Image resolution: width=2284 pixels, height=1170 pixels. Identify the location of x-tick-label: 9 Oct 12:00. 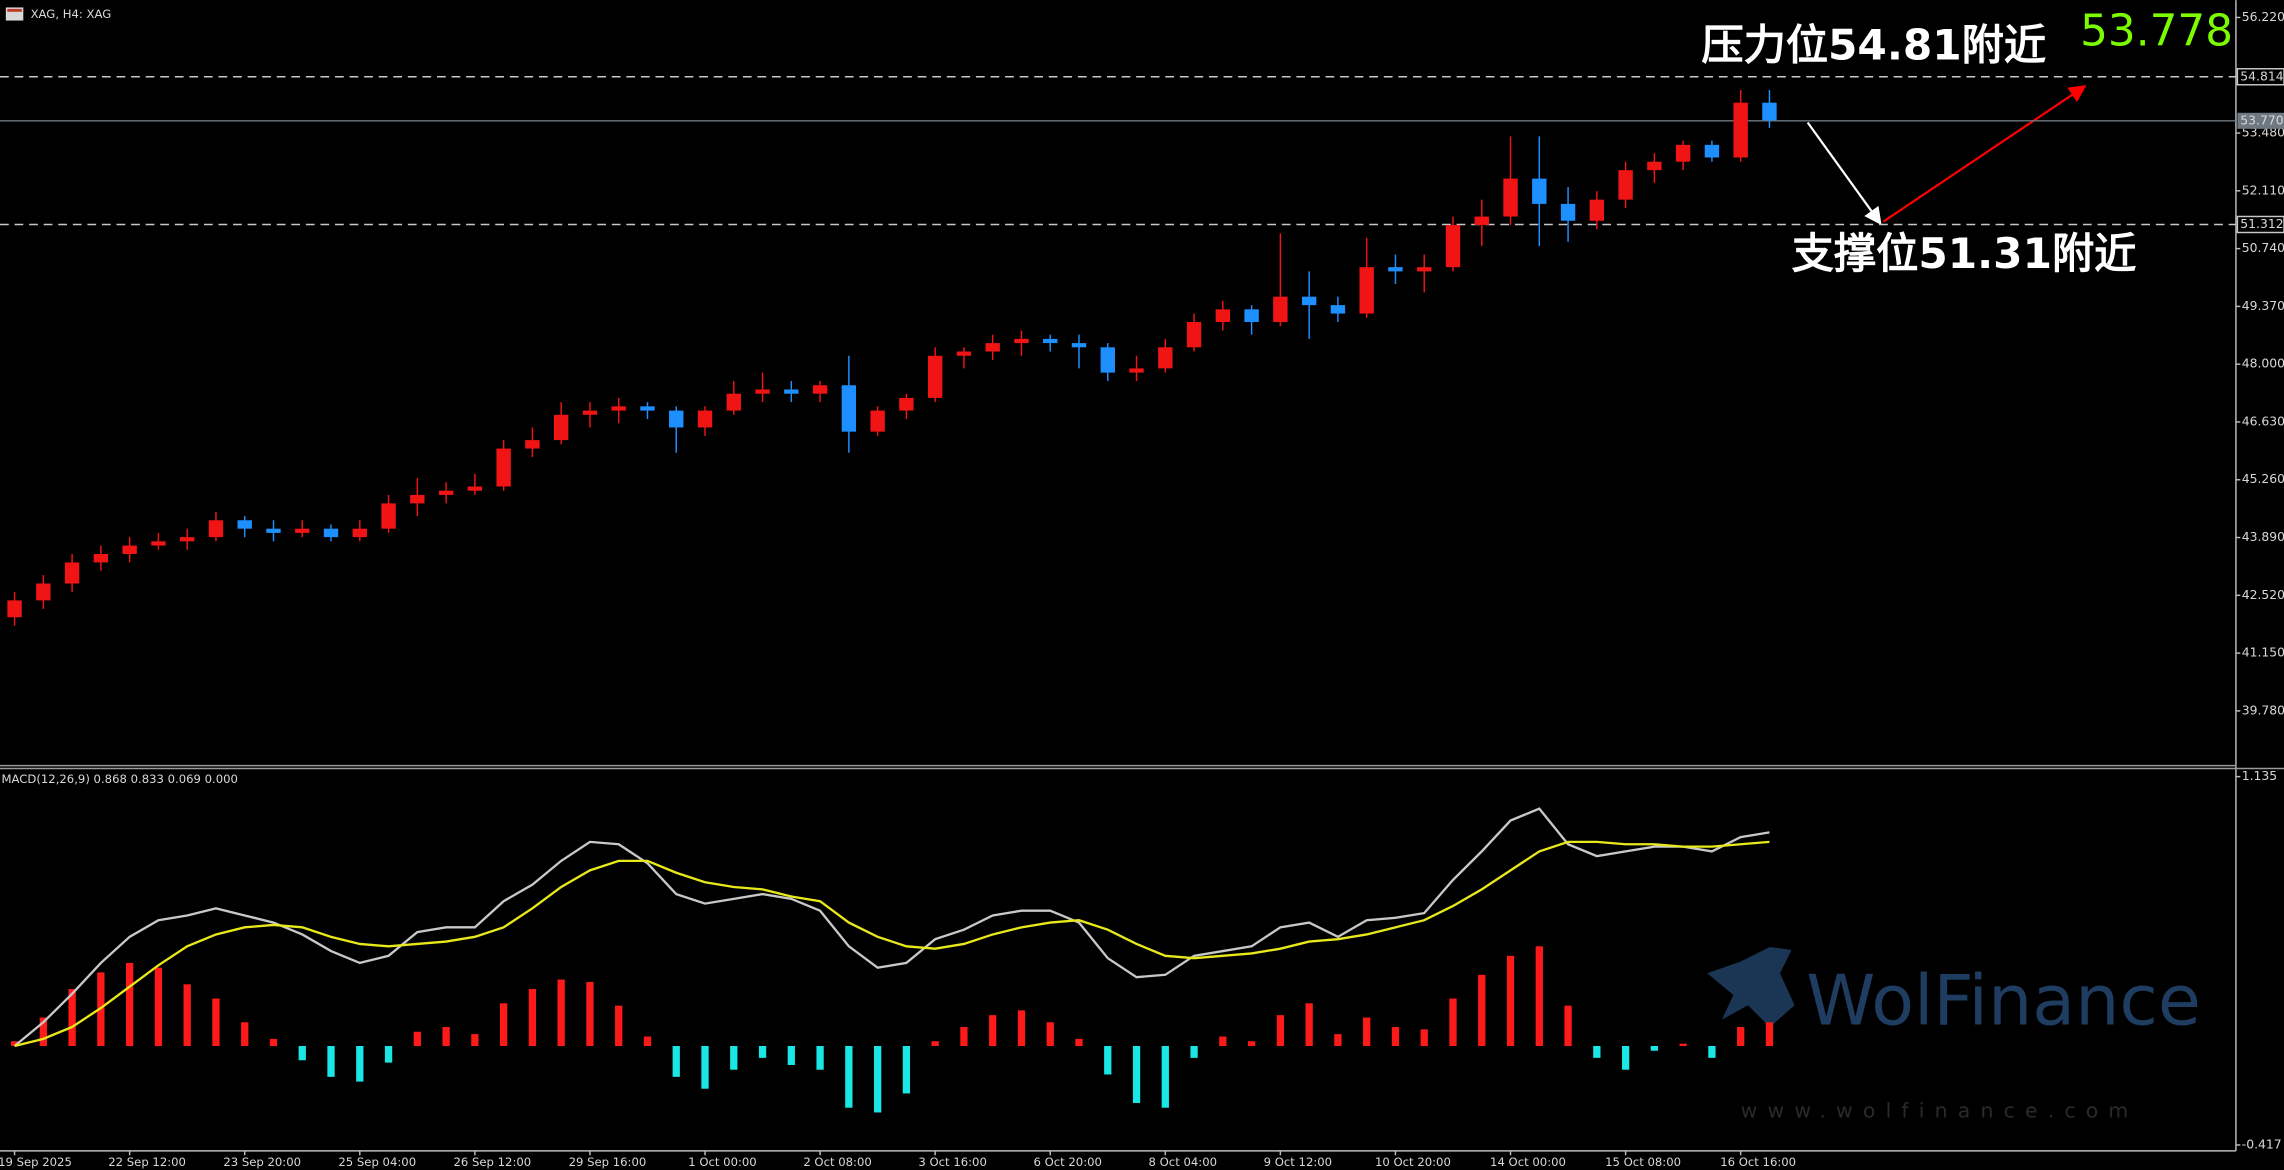
(1298, 1162).